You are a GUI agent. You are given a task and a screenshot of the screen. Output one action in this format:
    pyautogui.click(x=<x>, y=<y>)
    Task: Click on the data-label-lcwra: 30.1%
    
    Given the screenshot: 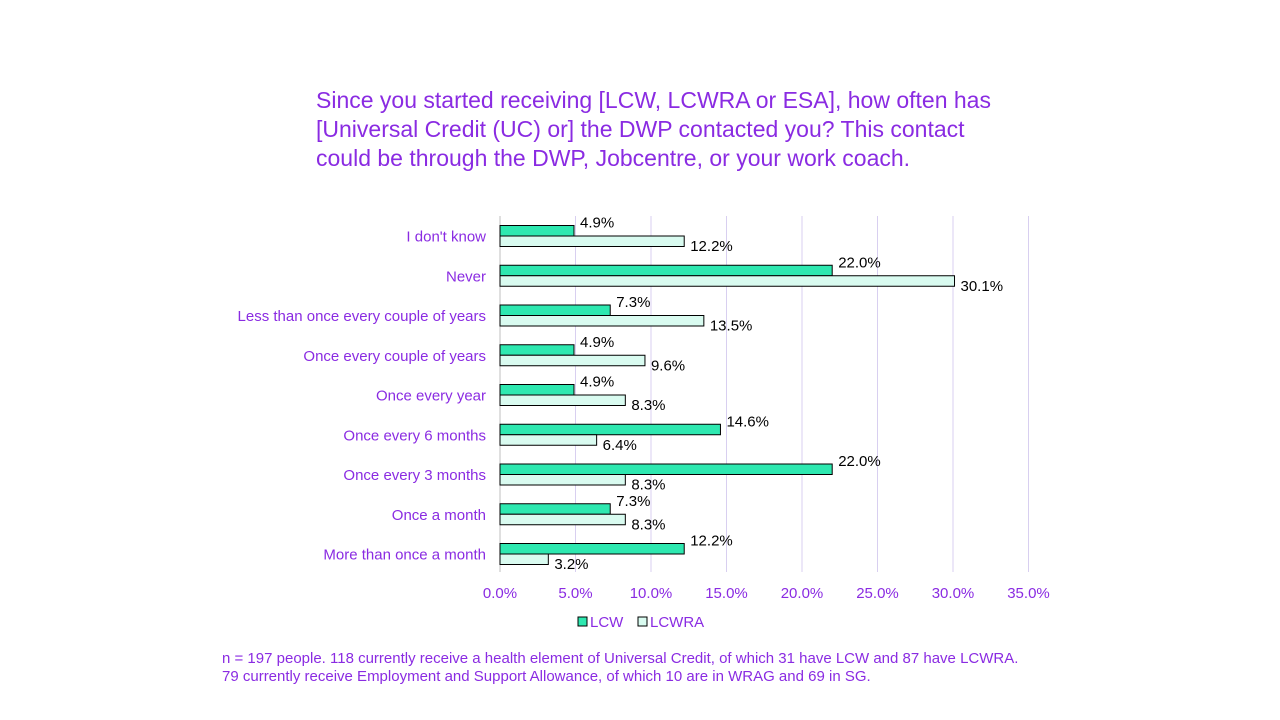 What is the action you would take?
    pyautogui.click(x=982, y=286)
    